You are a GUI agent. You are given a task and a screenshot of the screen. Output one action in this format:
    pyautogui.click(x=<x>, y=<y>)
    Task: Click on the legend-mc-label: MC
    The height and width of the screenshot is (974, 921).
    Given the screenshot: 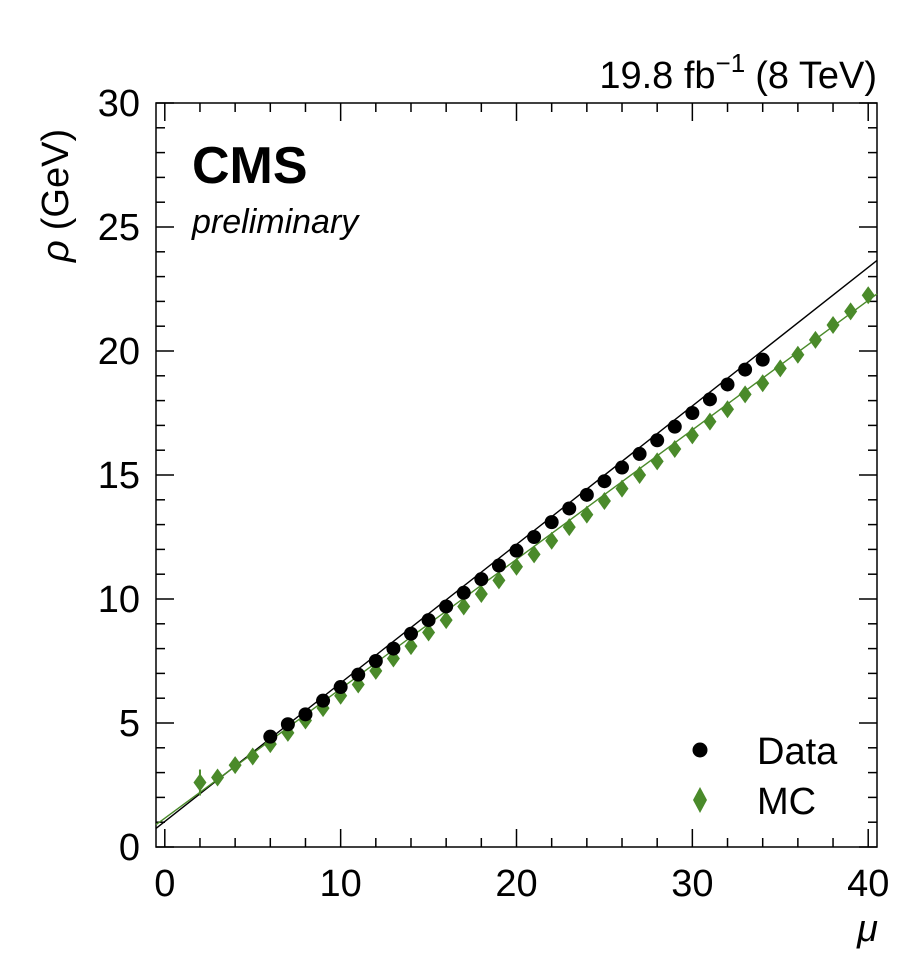 What is the action you would take?
    pyautogui.click(x=786, y=802)
    